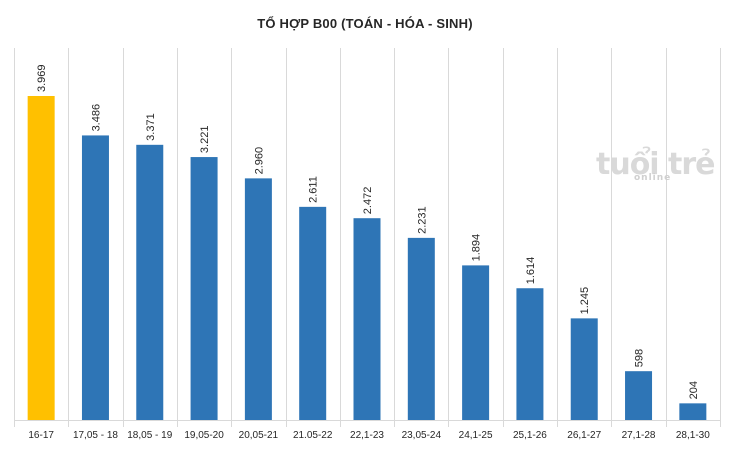  Describe the element at coordinates (314, 189) in the screenshot. I see `data-label-5: 2.611` at that location.